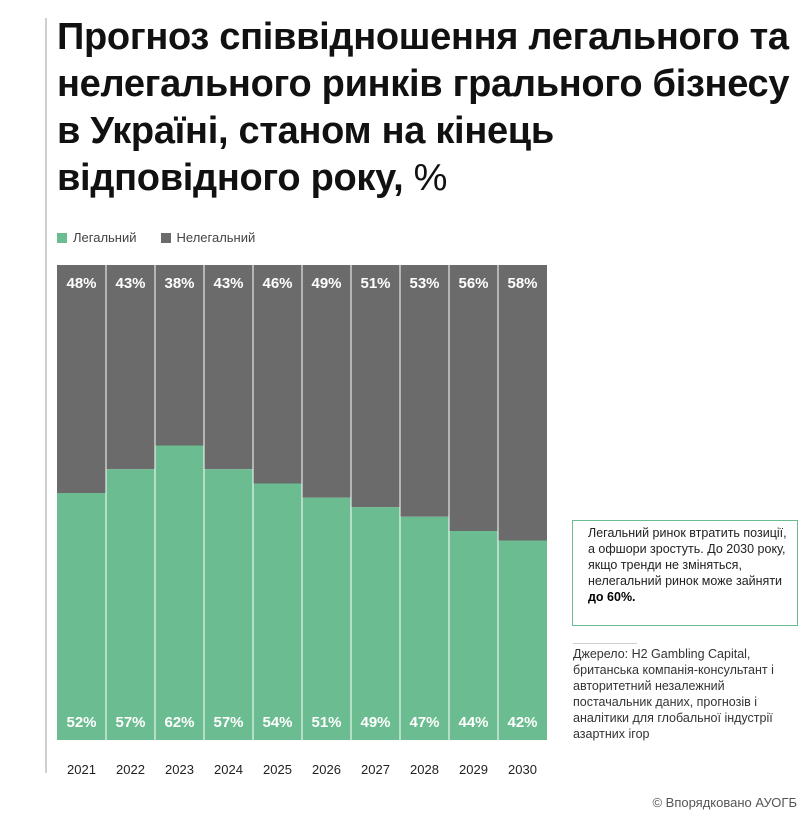  Describe the element at coordinates (179, 722) in the screenshot. I see `data-label-legal-2023: 62%` at that location.